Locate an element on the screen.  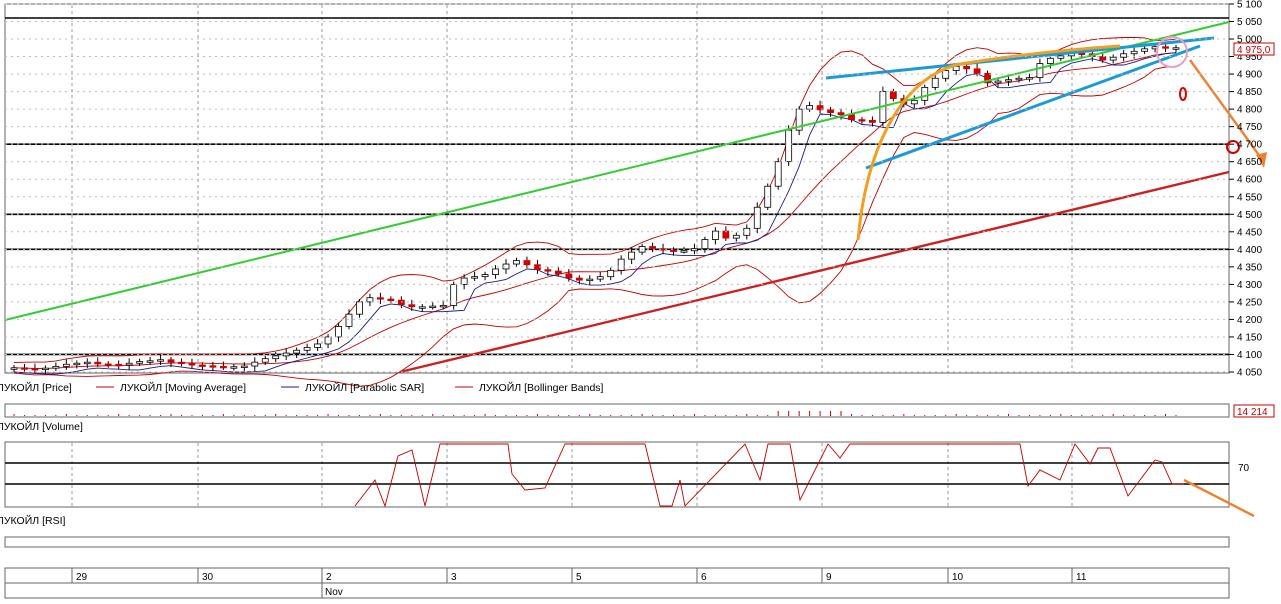
y-tick-label: 5 050 is located at coordinates (1249, 22).